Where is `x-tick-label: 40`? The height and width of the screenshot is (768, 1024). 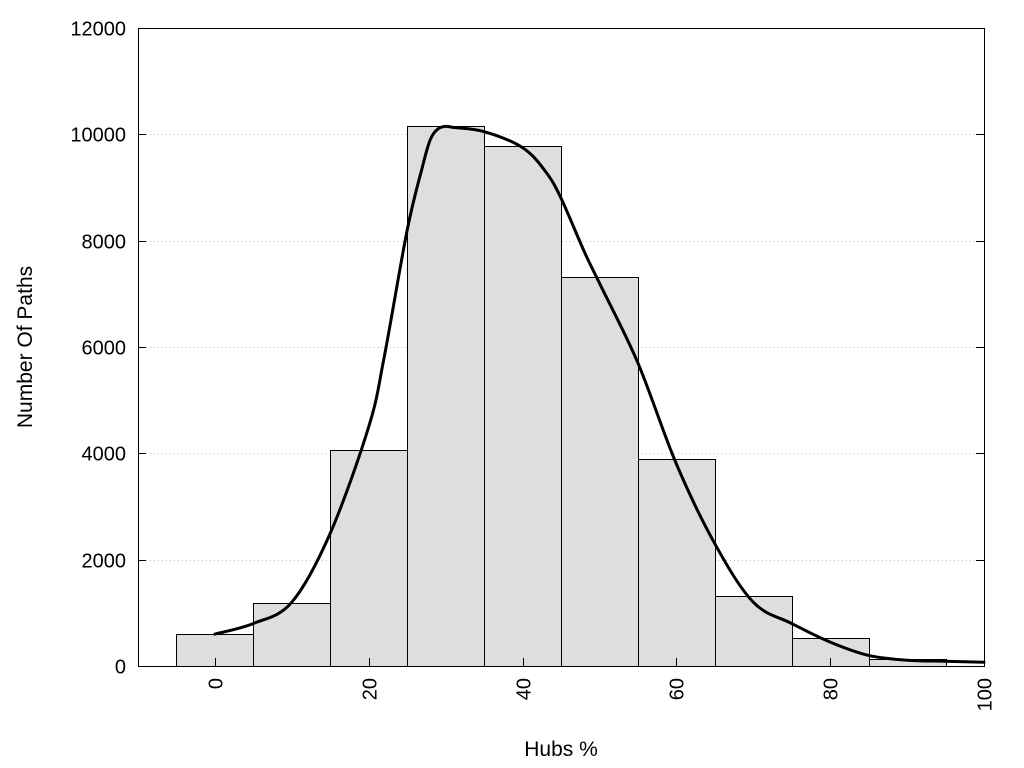
x-tick-label: 40 is located at coordinates (525, 689).